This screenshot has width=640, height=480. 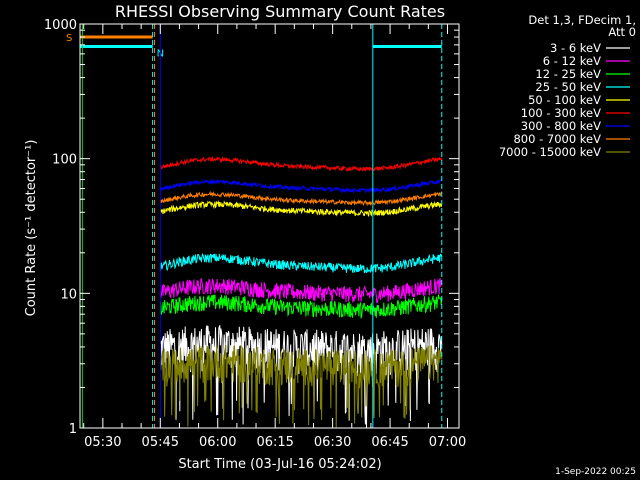 What do you see at coordinates (575, 48) in the screenshot?
I see `legend-label: 3 - 6 keV` at bounding box center [575, 48].